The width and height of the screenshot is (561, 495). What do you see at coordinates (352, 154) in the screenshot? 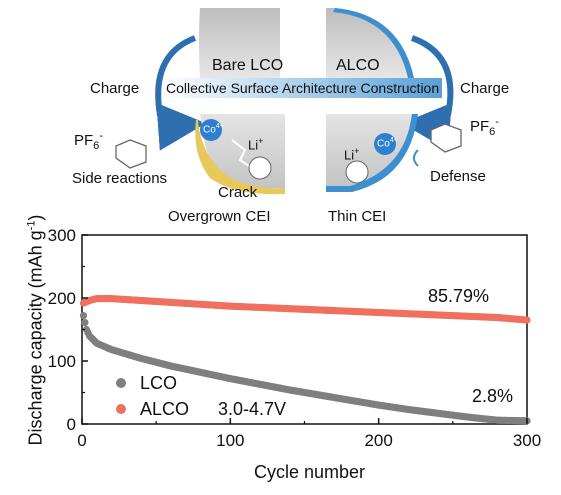
I see `li-ion-right-label: Li+` at bounding box center [352, 154].